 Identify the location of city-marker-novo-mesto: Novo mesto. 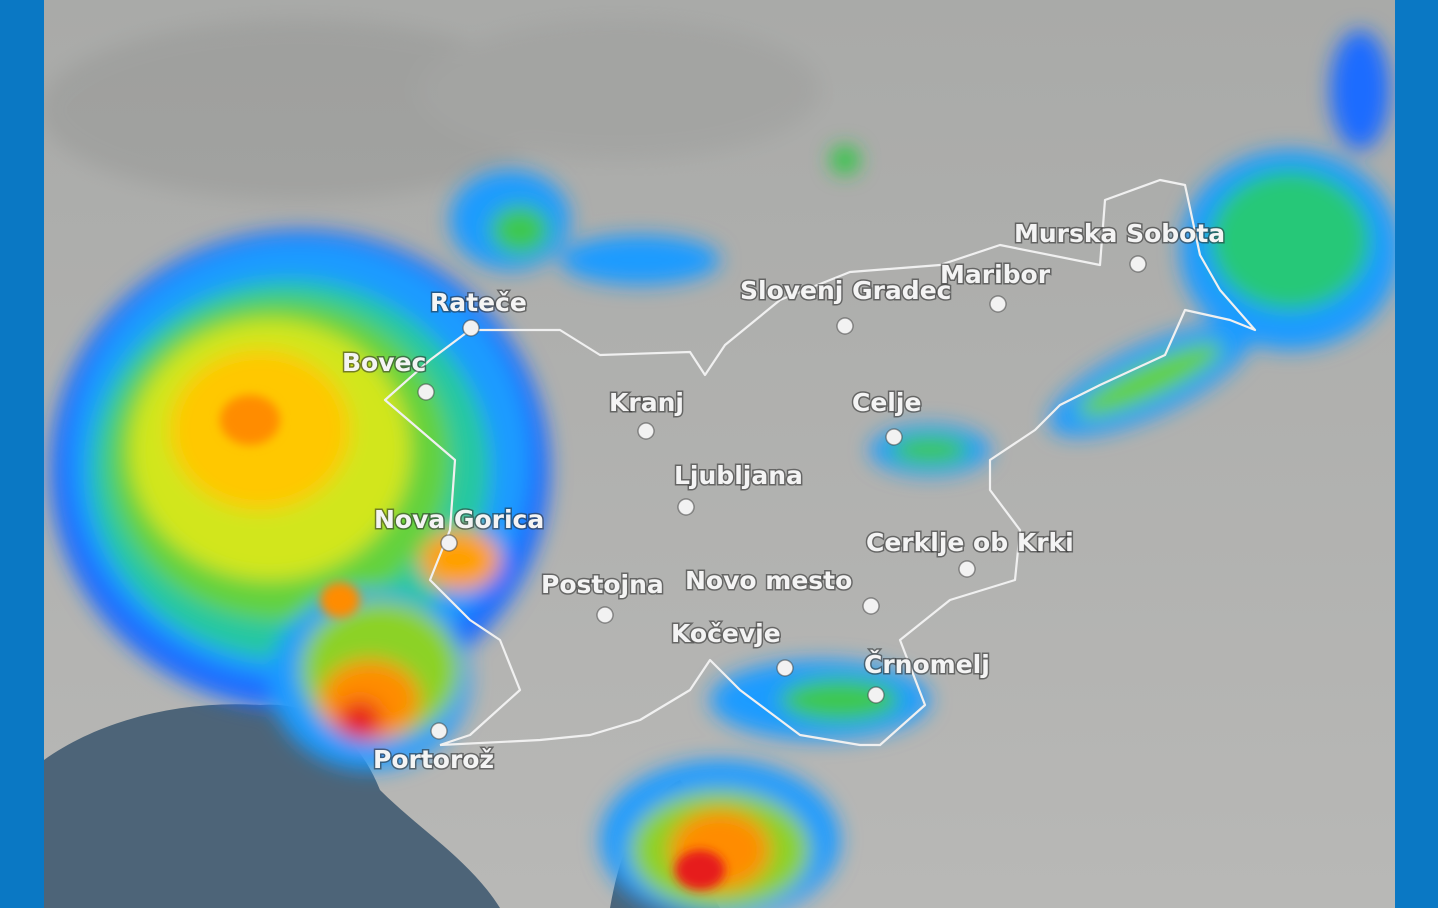
(782, 590).